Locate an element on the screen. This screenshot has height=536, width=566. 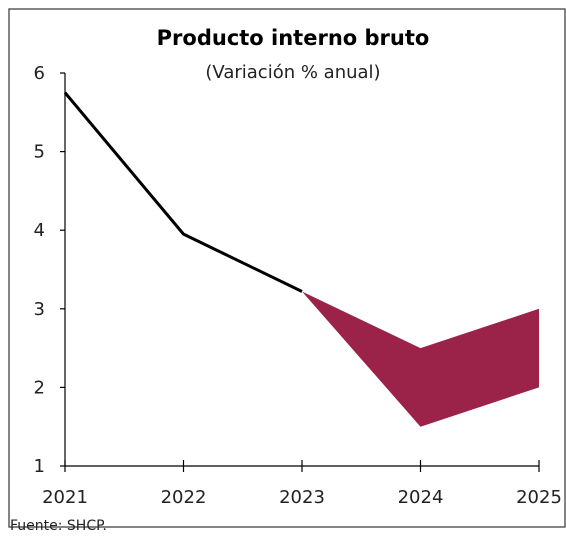
x-tick-label: 2023 is located at coordinates (302, 497).